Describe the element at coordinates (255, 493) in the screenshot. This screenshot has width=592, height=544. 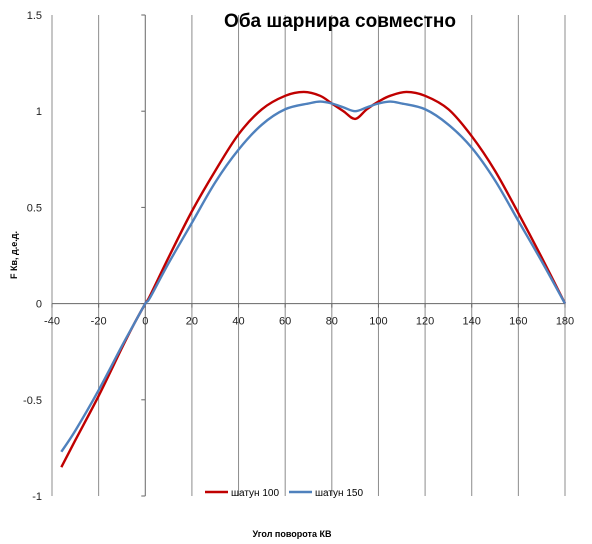
I see `legend-label-series-1: шатун 100` at that location.